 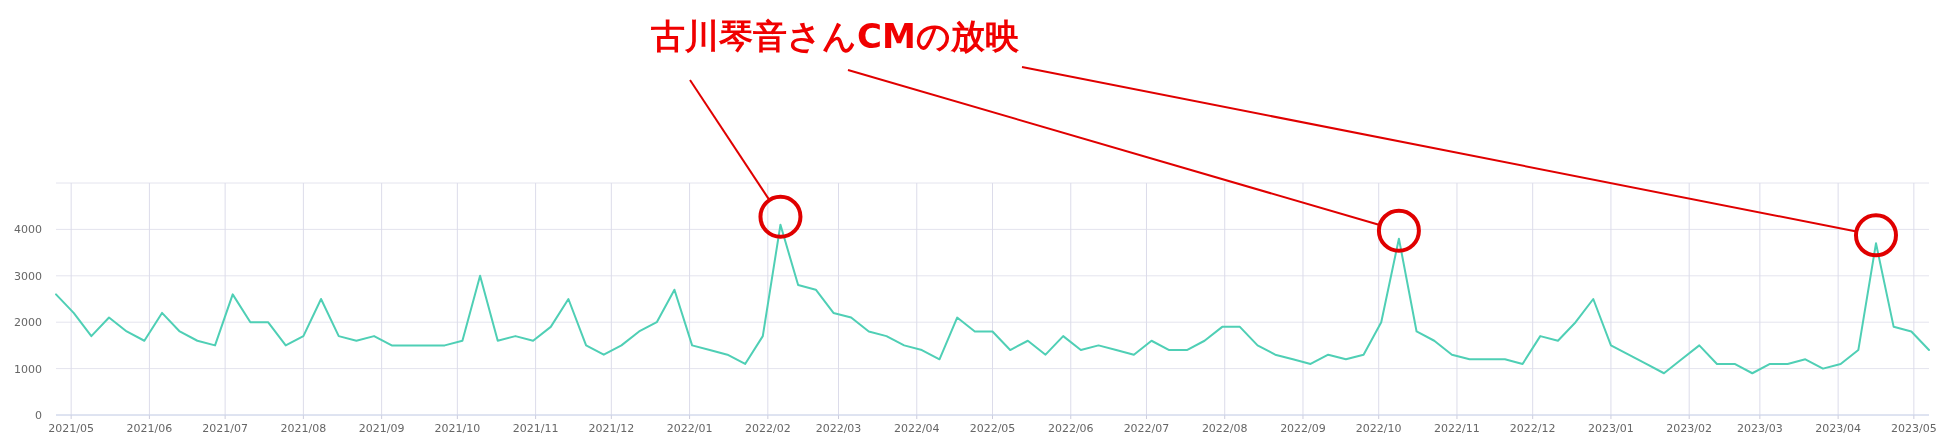 What do you see at coordinates (225, 428) in the screenshot?
I see `x-tick-label: 2021/07` at bounding box center [225, 428].